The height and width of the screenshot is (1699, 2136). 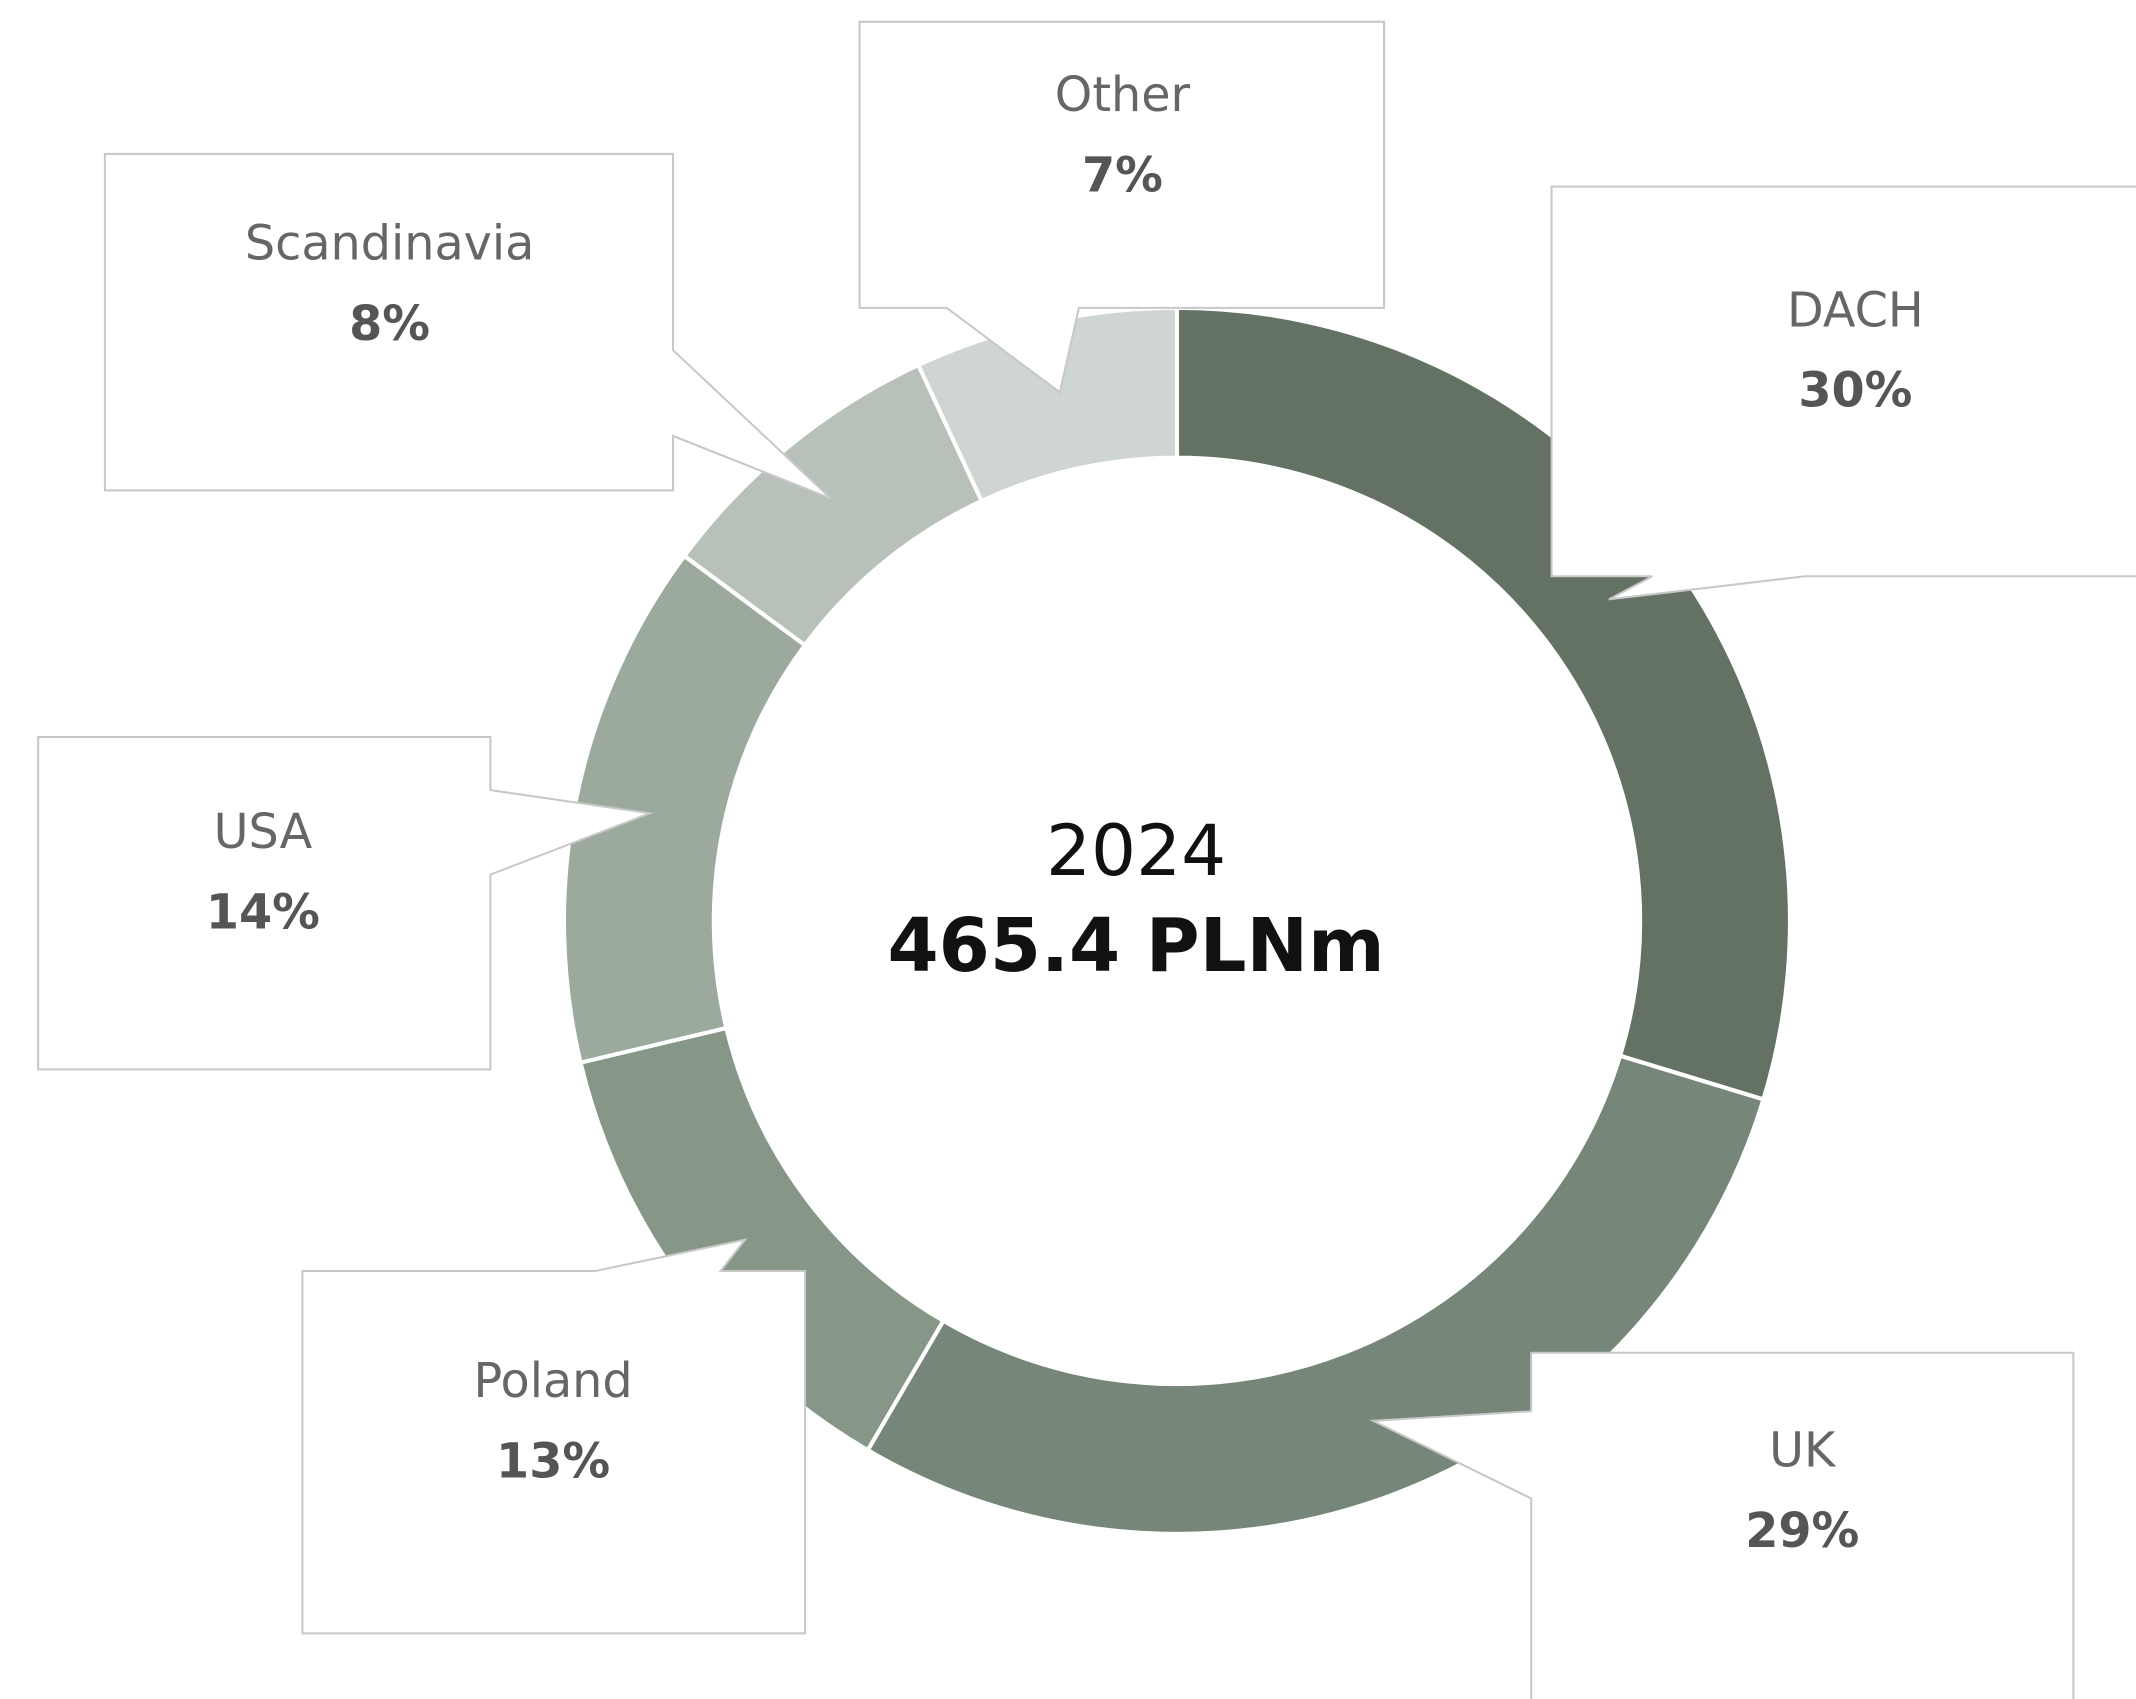 I want to click on callout-label: UK, so click(x=1803, y=1451).